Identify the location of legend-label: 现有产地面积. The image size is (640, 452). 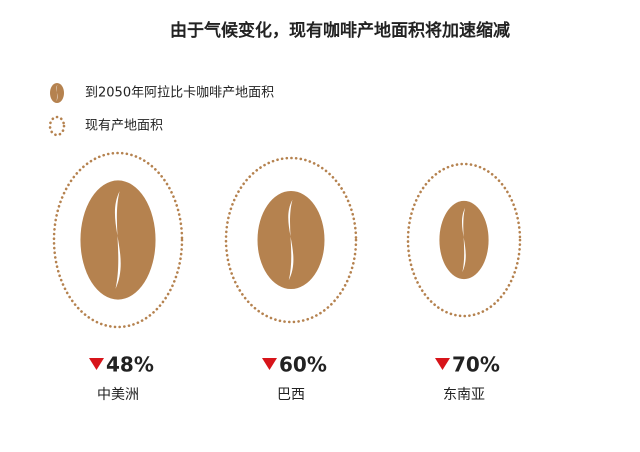
(124, 126).